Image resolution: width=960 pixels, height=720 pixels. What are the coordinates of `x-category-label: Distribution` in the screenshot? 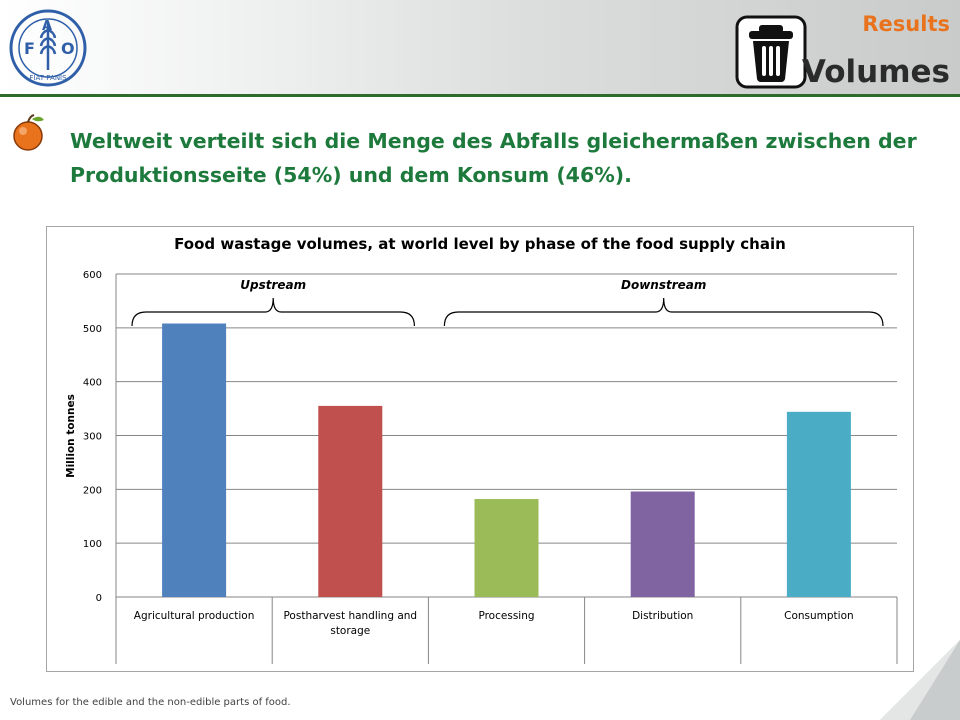 It's located at (662, 616).